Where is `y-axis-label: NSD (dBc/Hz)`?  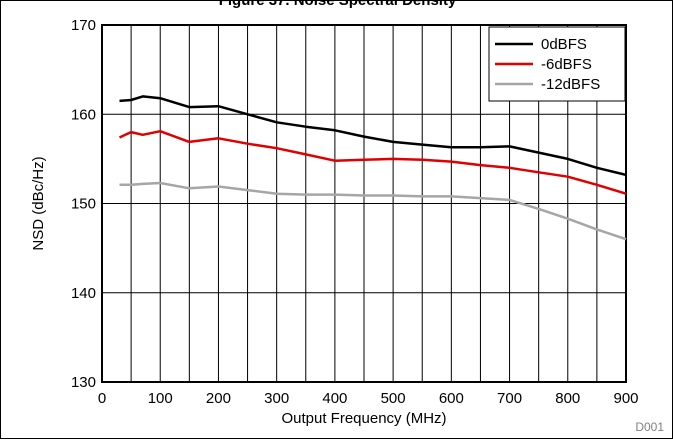 y-axis-label: NSD (dBc/Hz) is located at coordinates (38, 203).